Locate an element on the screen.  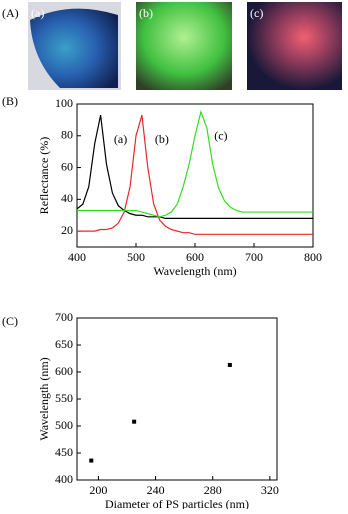
x-axis-label: Wavelength (nm) is located at coordinates (194, 271).